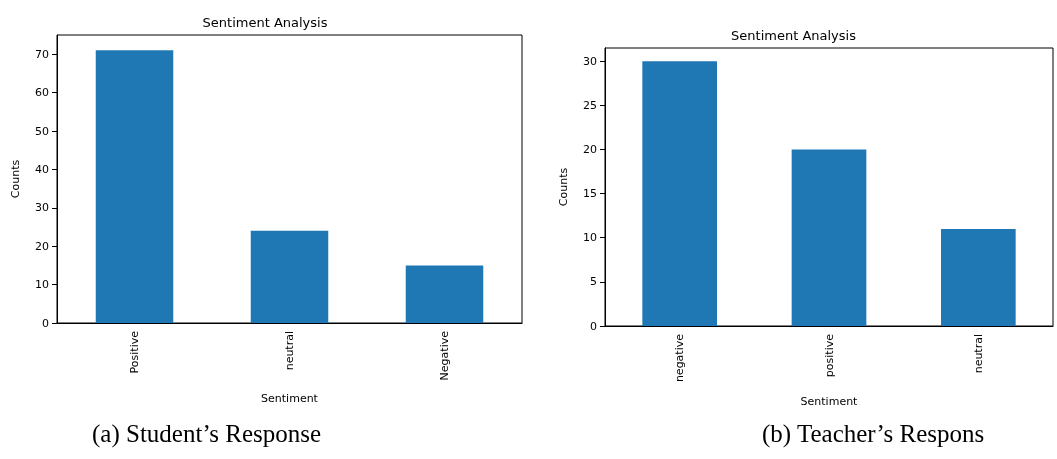 The width and height of the screenshot is (1057, 459). What do you see at coordinates (590, 105) in the screenshot?
I see `y-tick-label: 25` at bounding box center [590, 105].